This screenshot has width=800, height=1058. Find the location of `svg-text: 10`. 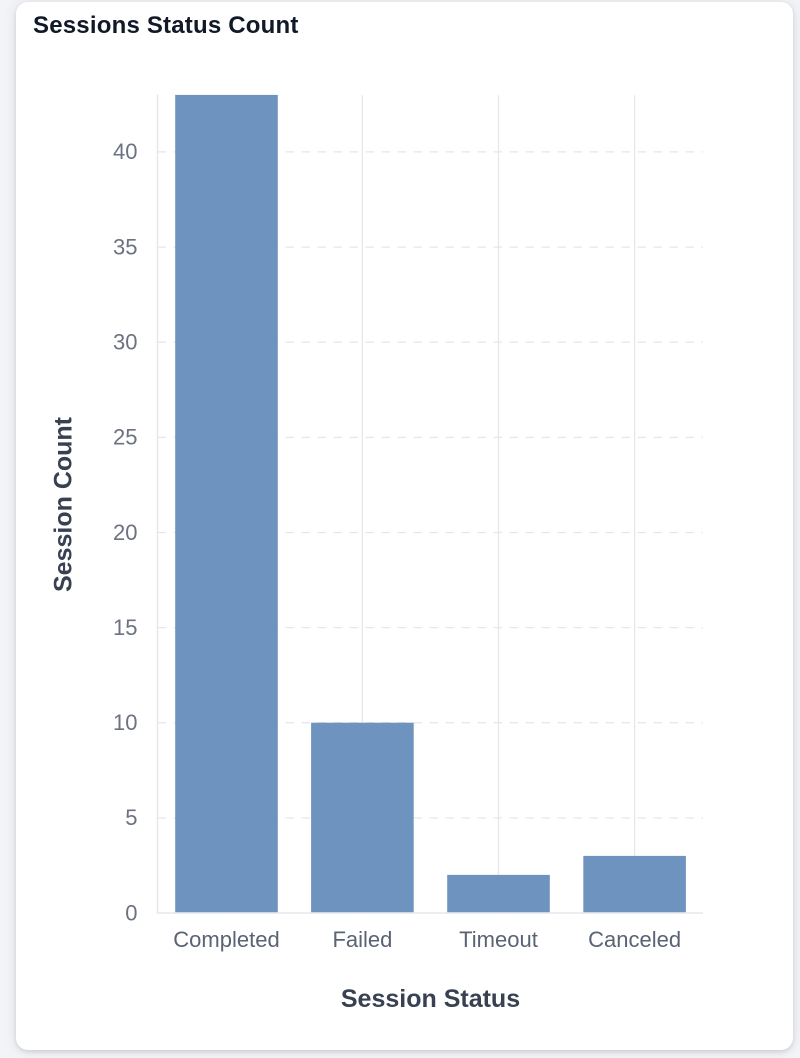

svg-text: 10 is located at coordinates (125, 722).